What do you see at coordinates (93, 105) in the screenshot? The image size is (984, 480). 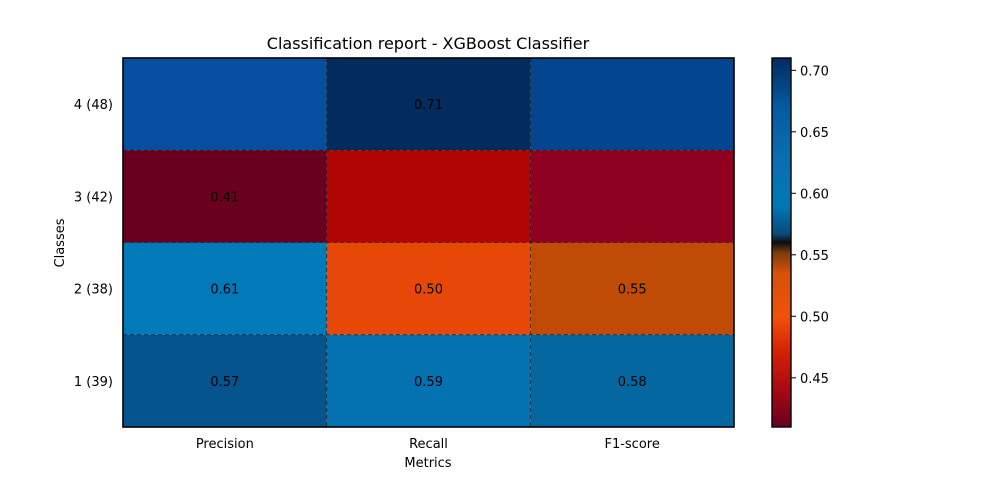 I see `y-tick-label: 4 (48)` at bounding box center [93, 105].